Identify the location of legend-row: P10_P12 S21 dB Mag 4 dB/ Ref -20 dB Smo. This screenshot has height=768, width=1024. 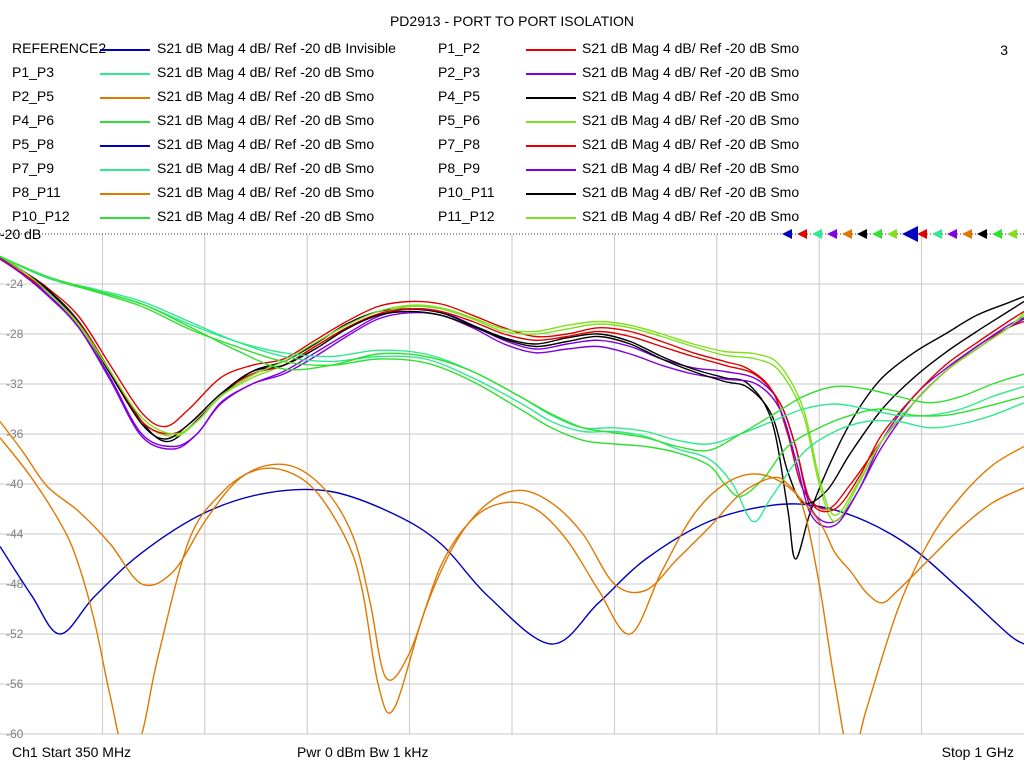
(219, 218).